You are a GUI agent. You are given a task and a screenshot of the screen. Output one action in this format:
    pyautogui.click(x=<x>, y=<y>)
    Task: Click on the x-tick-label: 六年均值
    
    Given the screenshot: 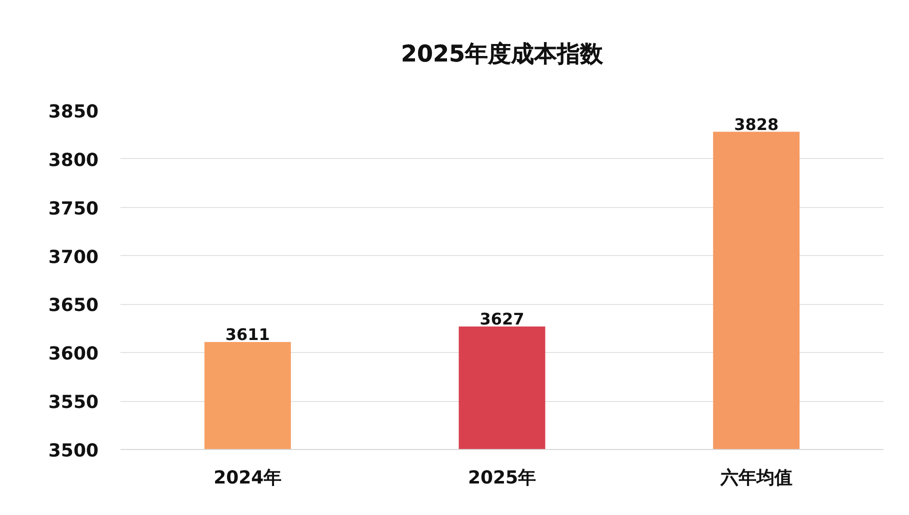 What is the action you would take?
    pyautogui.click(x=755, y=478)
    